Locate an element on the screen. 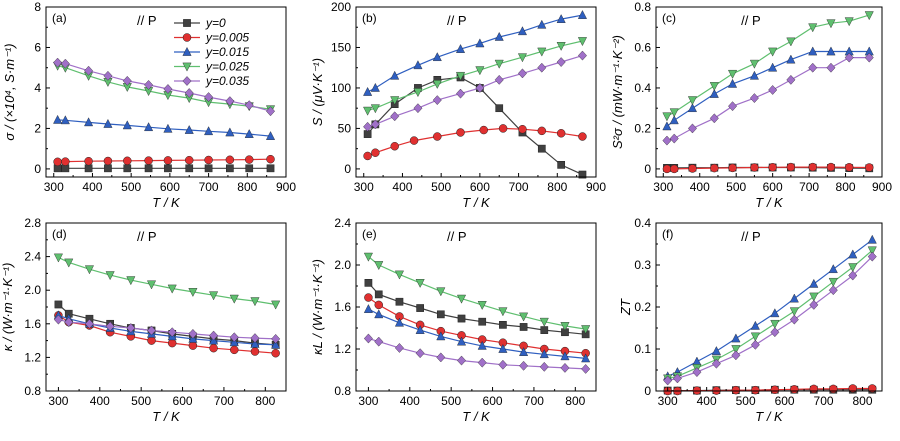 This screenshot has width=900, height=441. y-tick-label: 1.6 is located at coordinates (32, 324).